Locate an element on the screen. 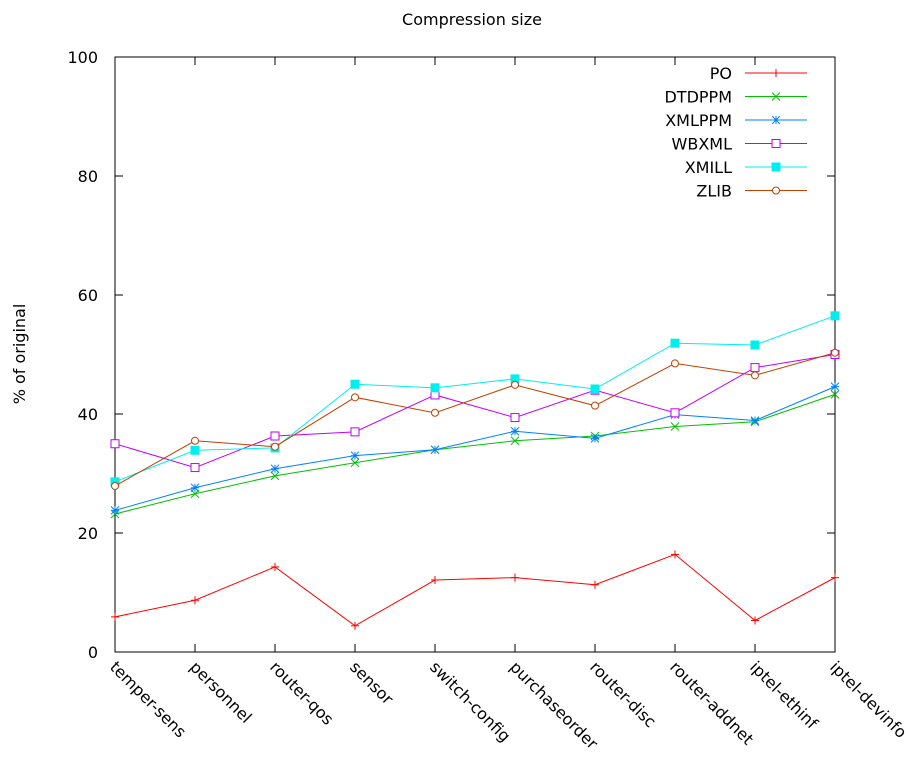 This screenshot has width=924, height=767. y-tick-label: 40 is located at coordinates (88, 414).